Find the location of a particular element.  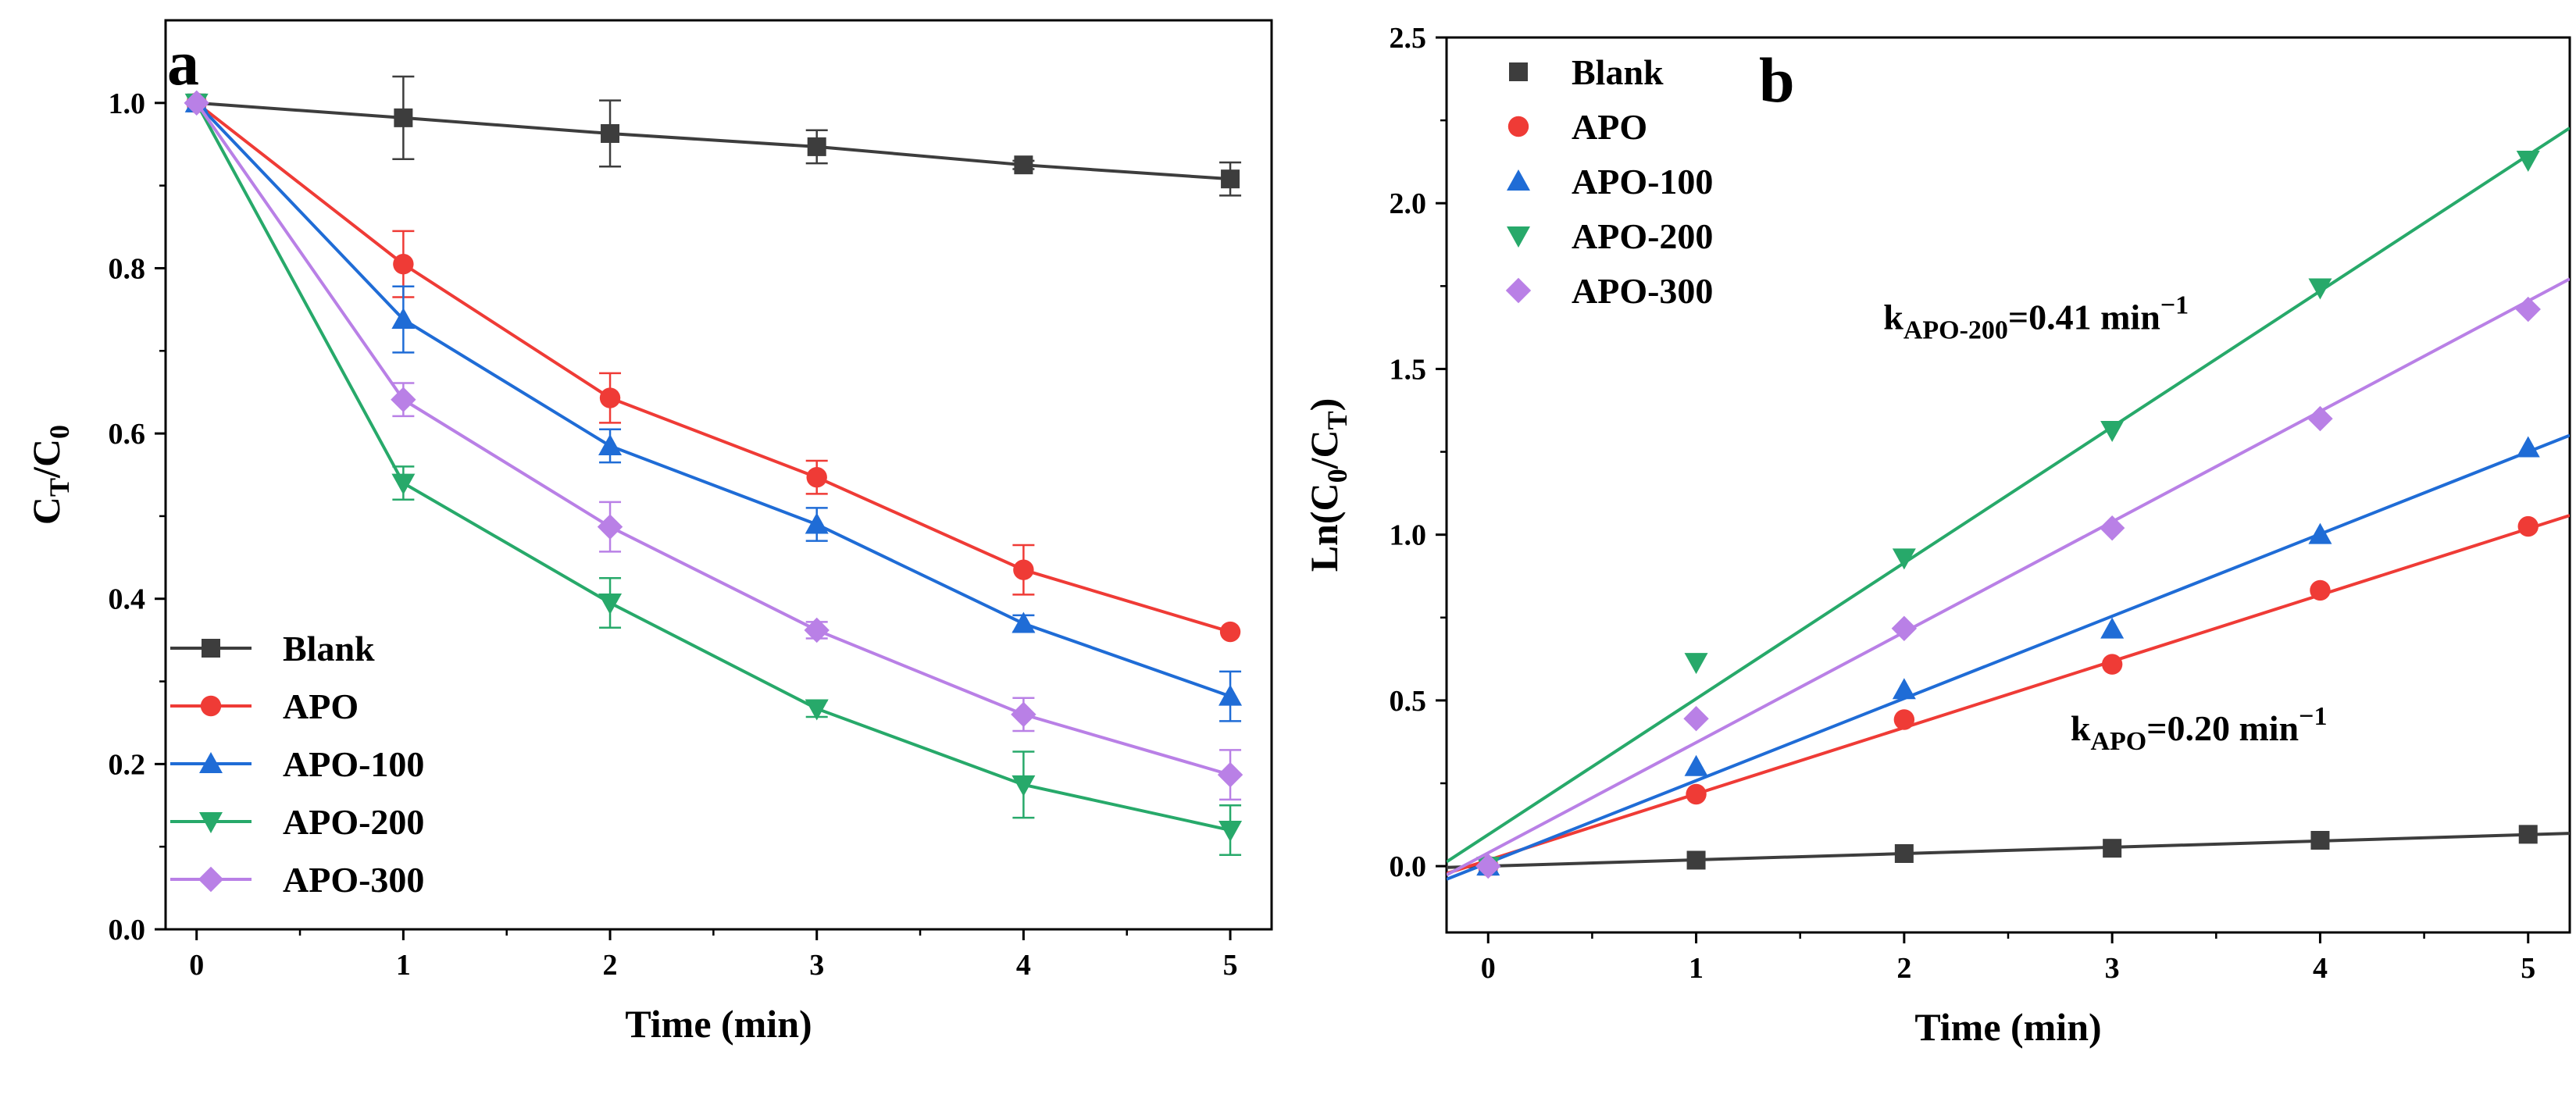

annotation-k-apo-200: kAPO-200=0.41 min−1 is located at coordinates (2036, 318).